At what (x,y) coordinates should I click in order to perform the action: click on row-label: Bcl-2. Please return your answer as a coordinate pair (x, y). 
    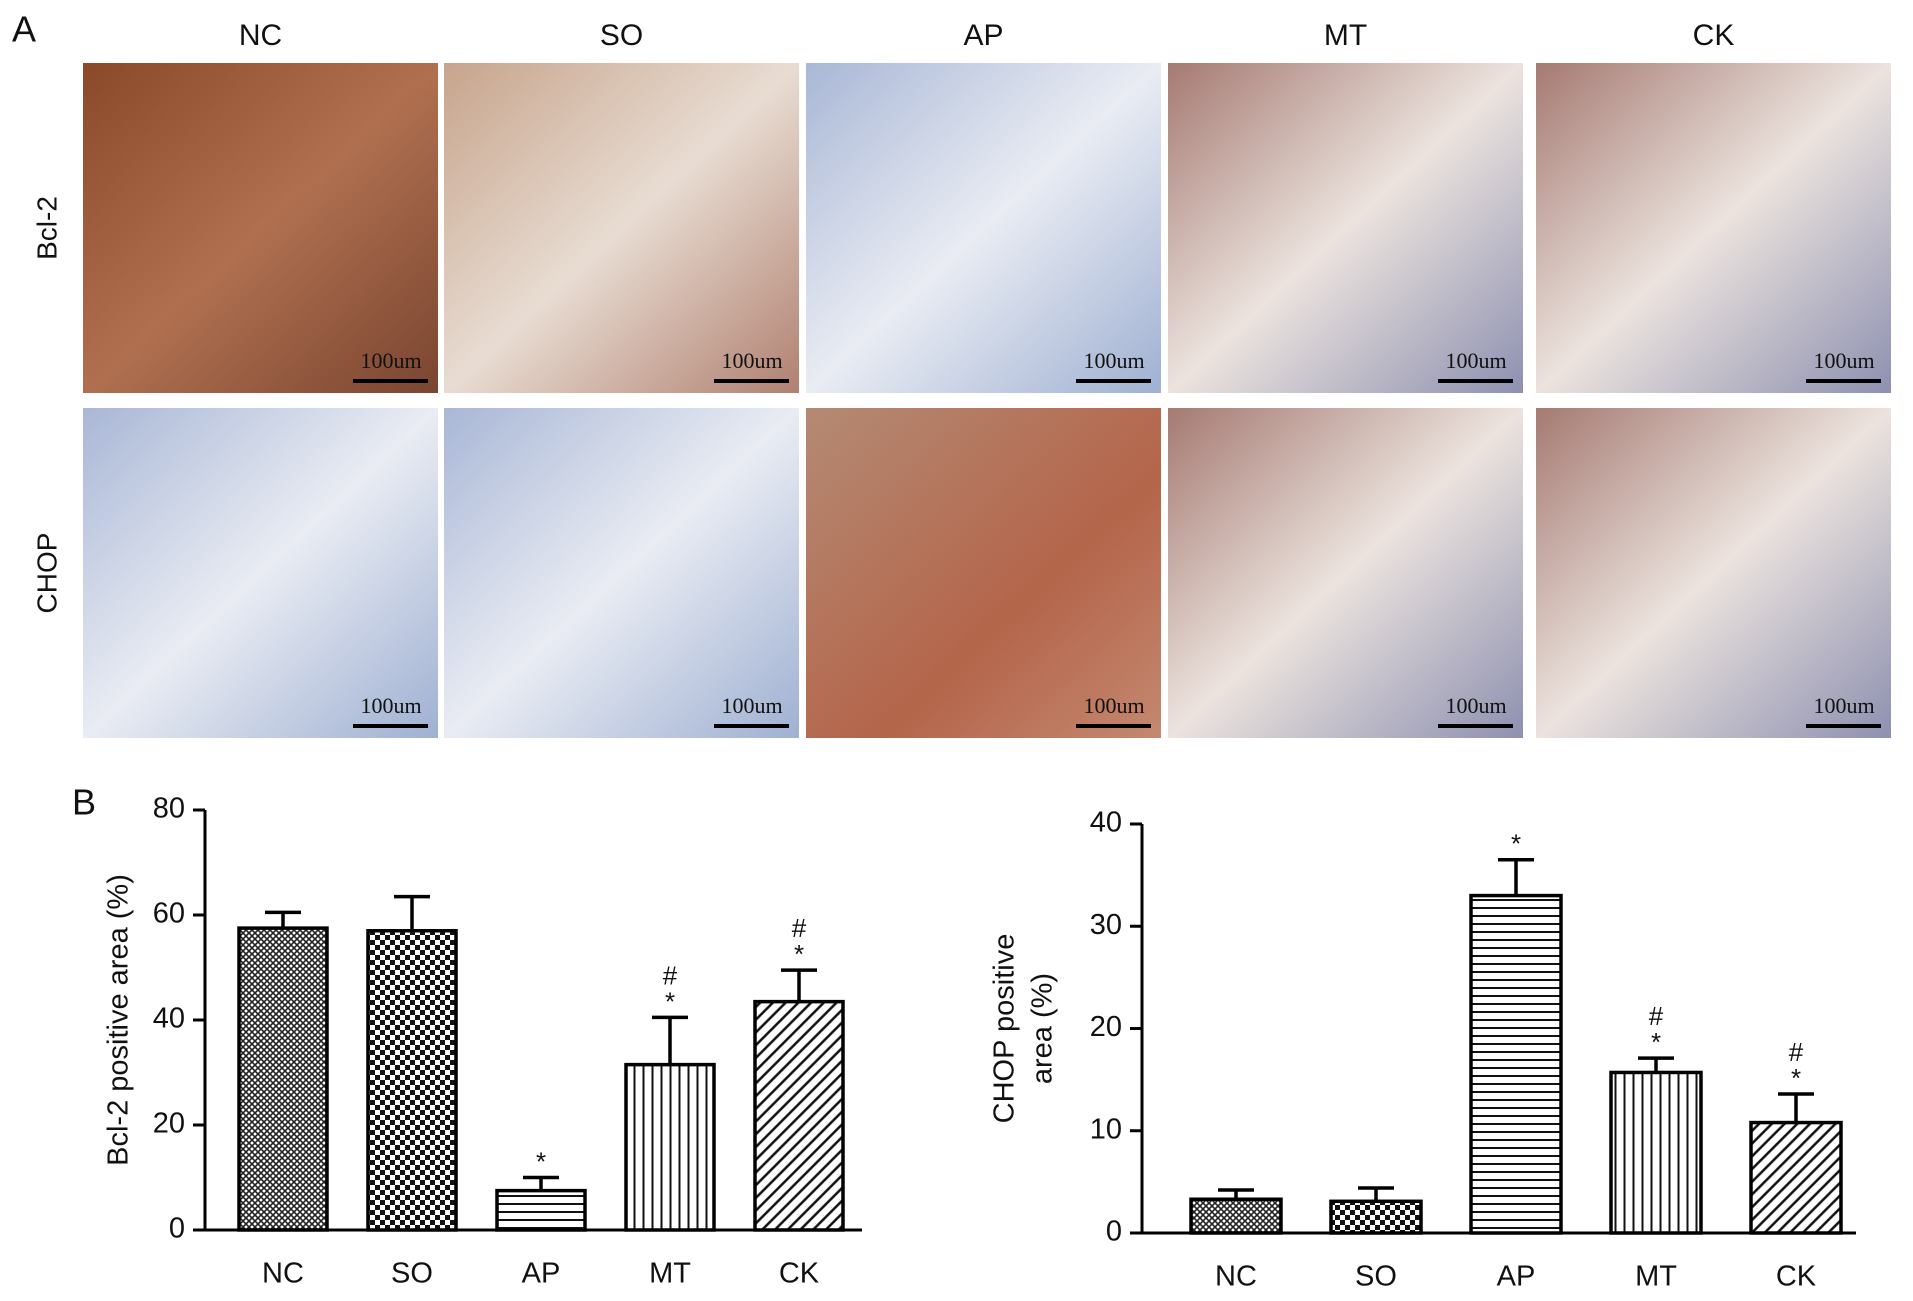
    Looking at the image, I should click on (46, 228).